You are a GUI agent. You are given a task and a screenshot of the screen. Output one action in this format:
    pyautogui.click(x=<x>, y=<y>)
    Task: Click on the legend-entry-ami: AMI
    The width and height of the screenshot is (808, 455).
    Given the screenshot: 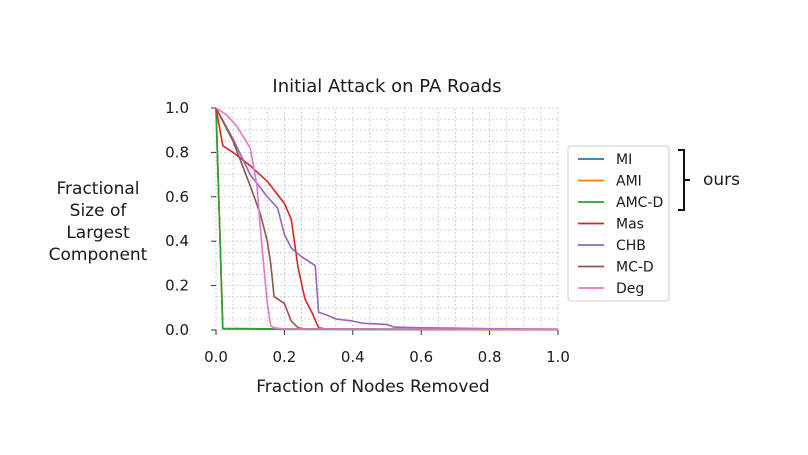 What is the action you would take?
    pyautogui.click(x=610, y=182)
    